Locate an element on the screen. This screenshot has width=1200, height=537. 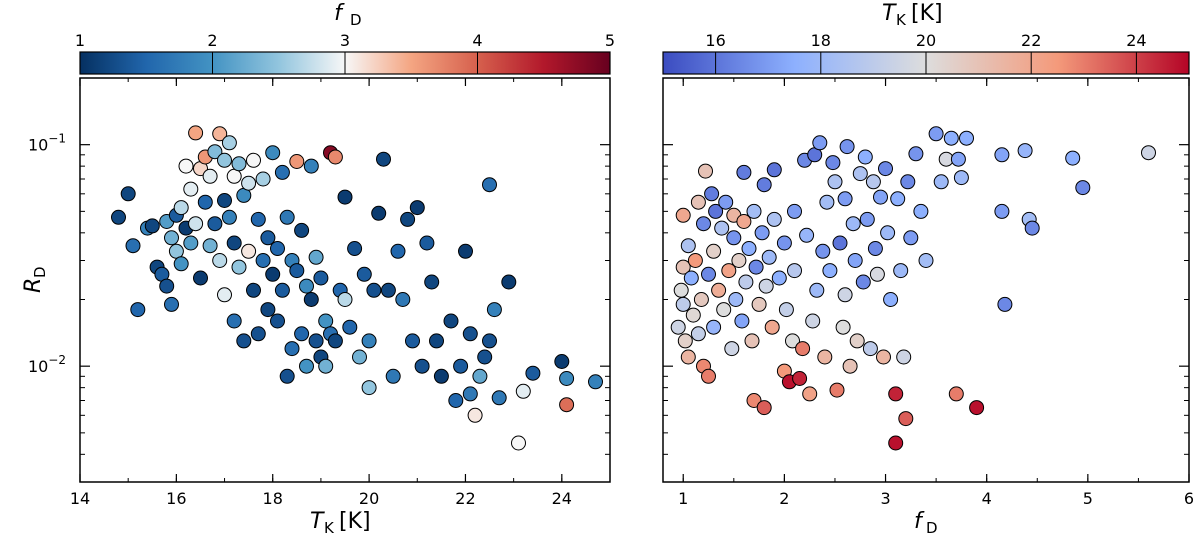
right-x-axis-label: f D is located at coordinates (926, 523).